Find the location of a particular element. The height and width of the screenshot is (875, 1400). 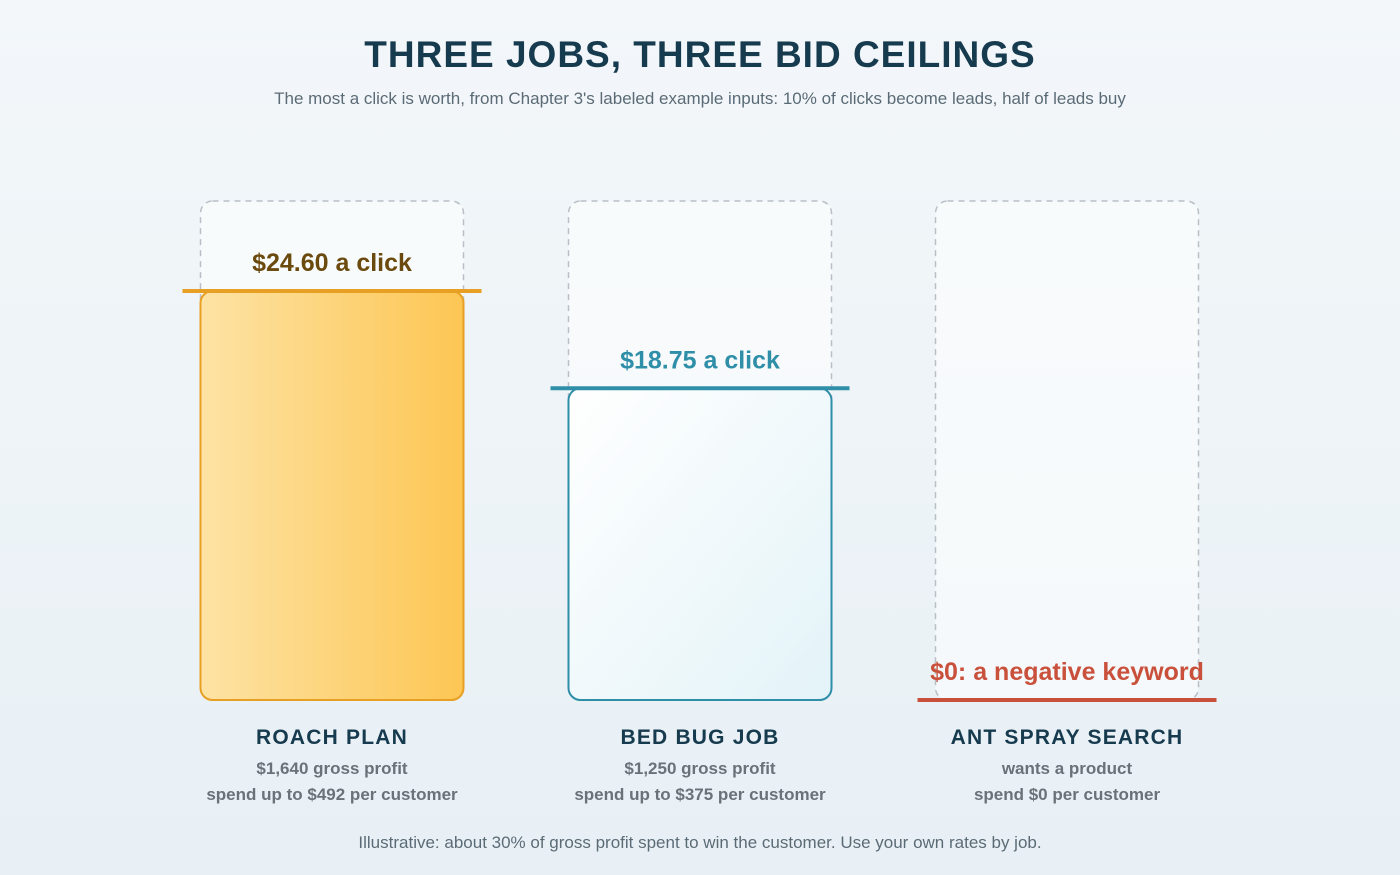

bedbug-profit-note: $1,250 gross profit is located at coordinates (700, 768).